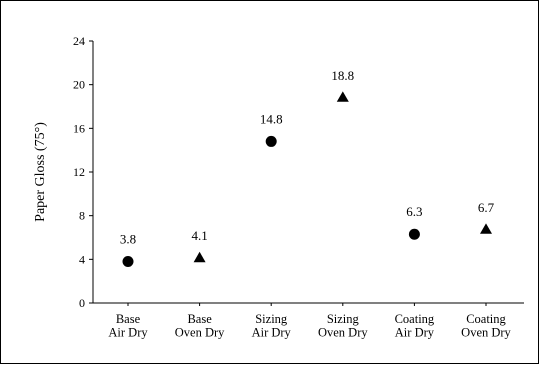  Describe the element at coordinates (82, 303) in the screenshot. I see `y-tick-label: 0` at that location.